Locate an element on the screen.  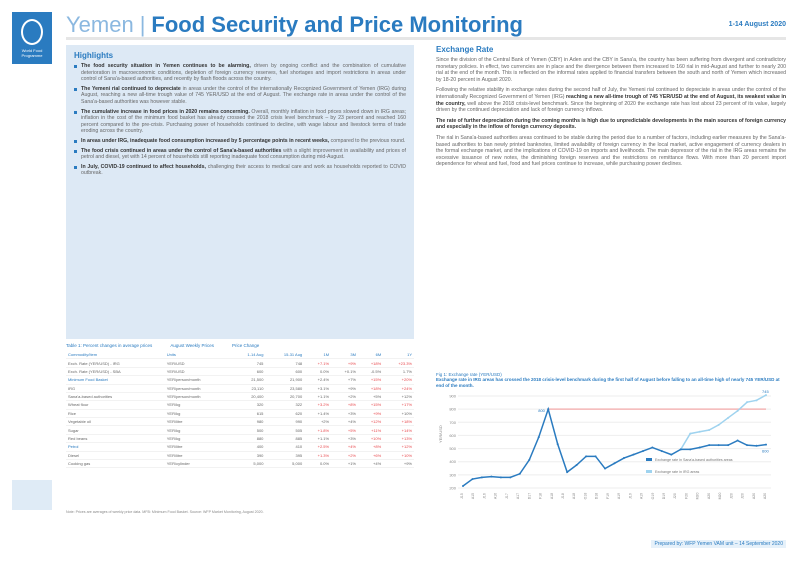
x-tick-label: J15 is located at coordinates (462, 496).